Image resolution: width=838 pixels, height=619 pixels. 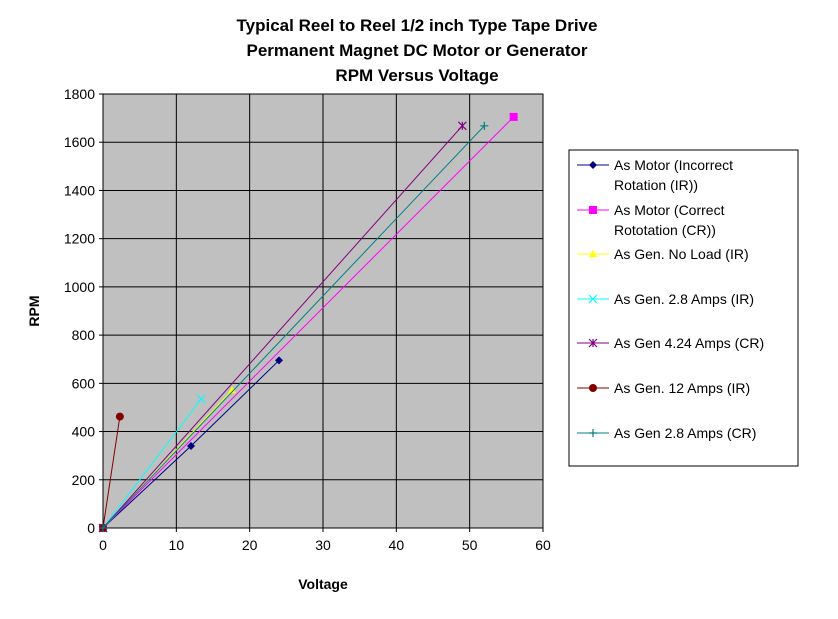 I want to click on x-tick-label: 40, so click(x=397, y=545).